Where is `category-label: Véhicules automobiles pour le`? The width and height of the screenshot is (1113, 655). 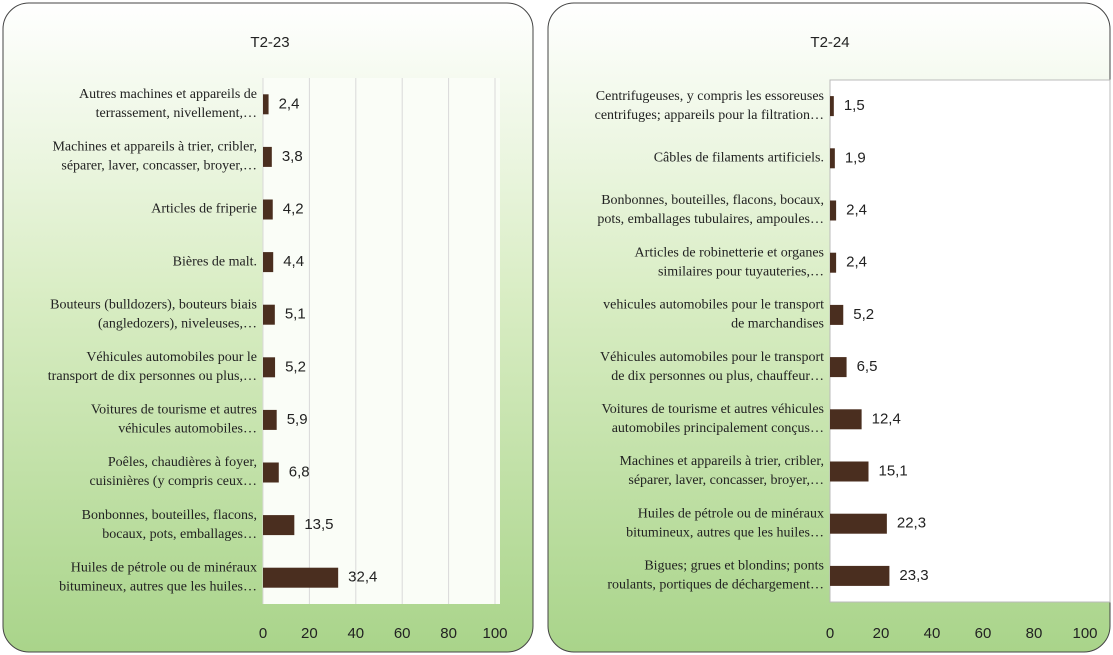
category-label: Véhicules automobiles pour le is located at coordinates (171, 357).